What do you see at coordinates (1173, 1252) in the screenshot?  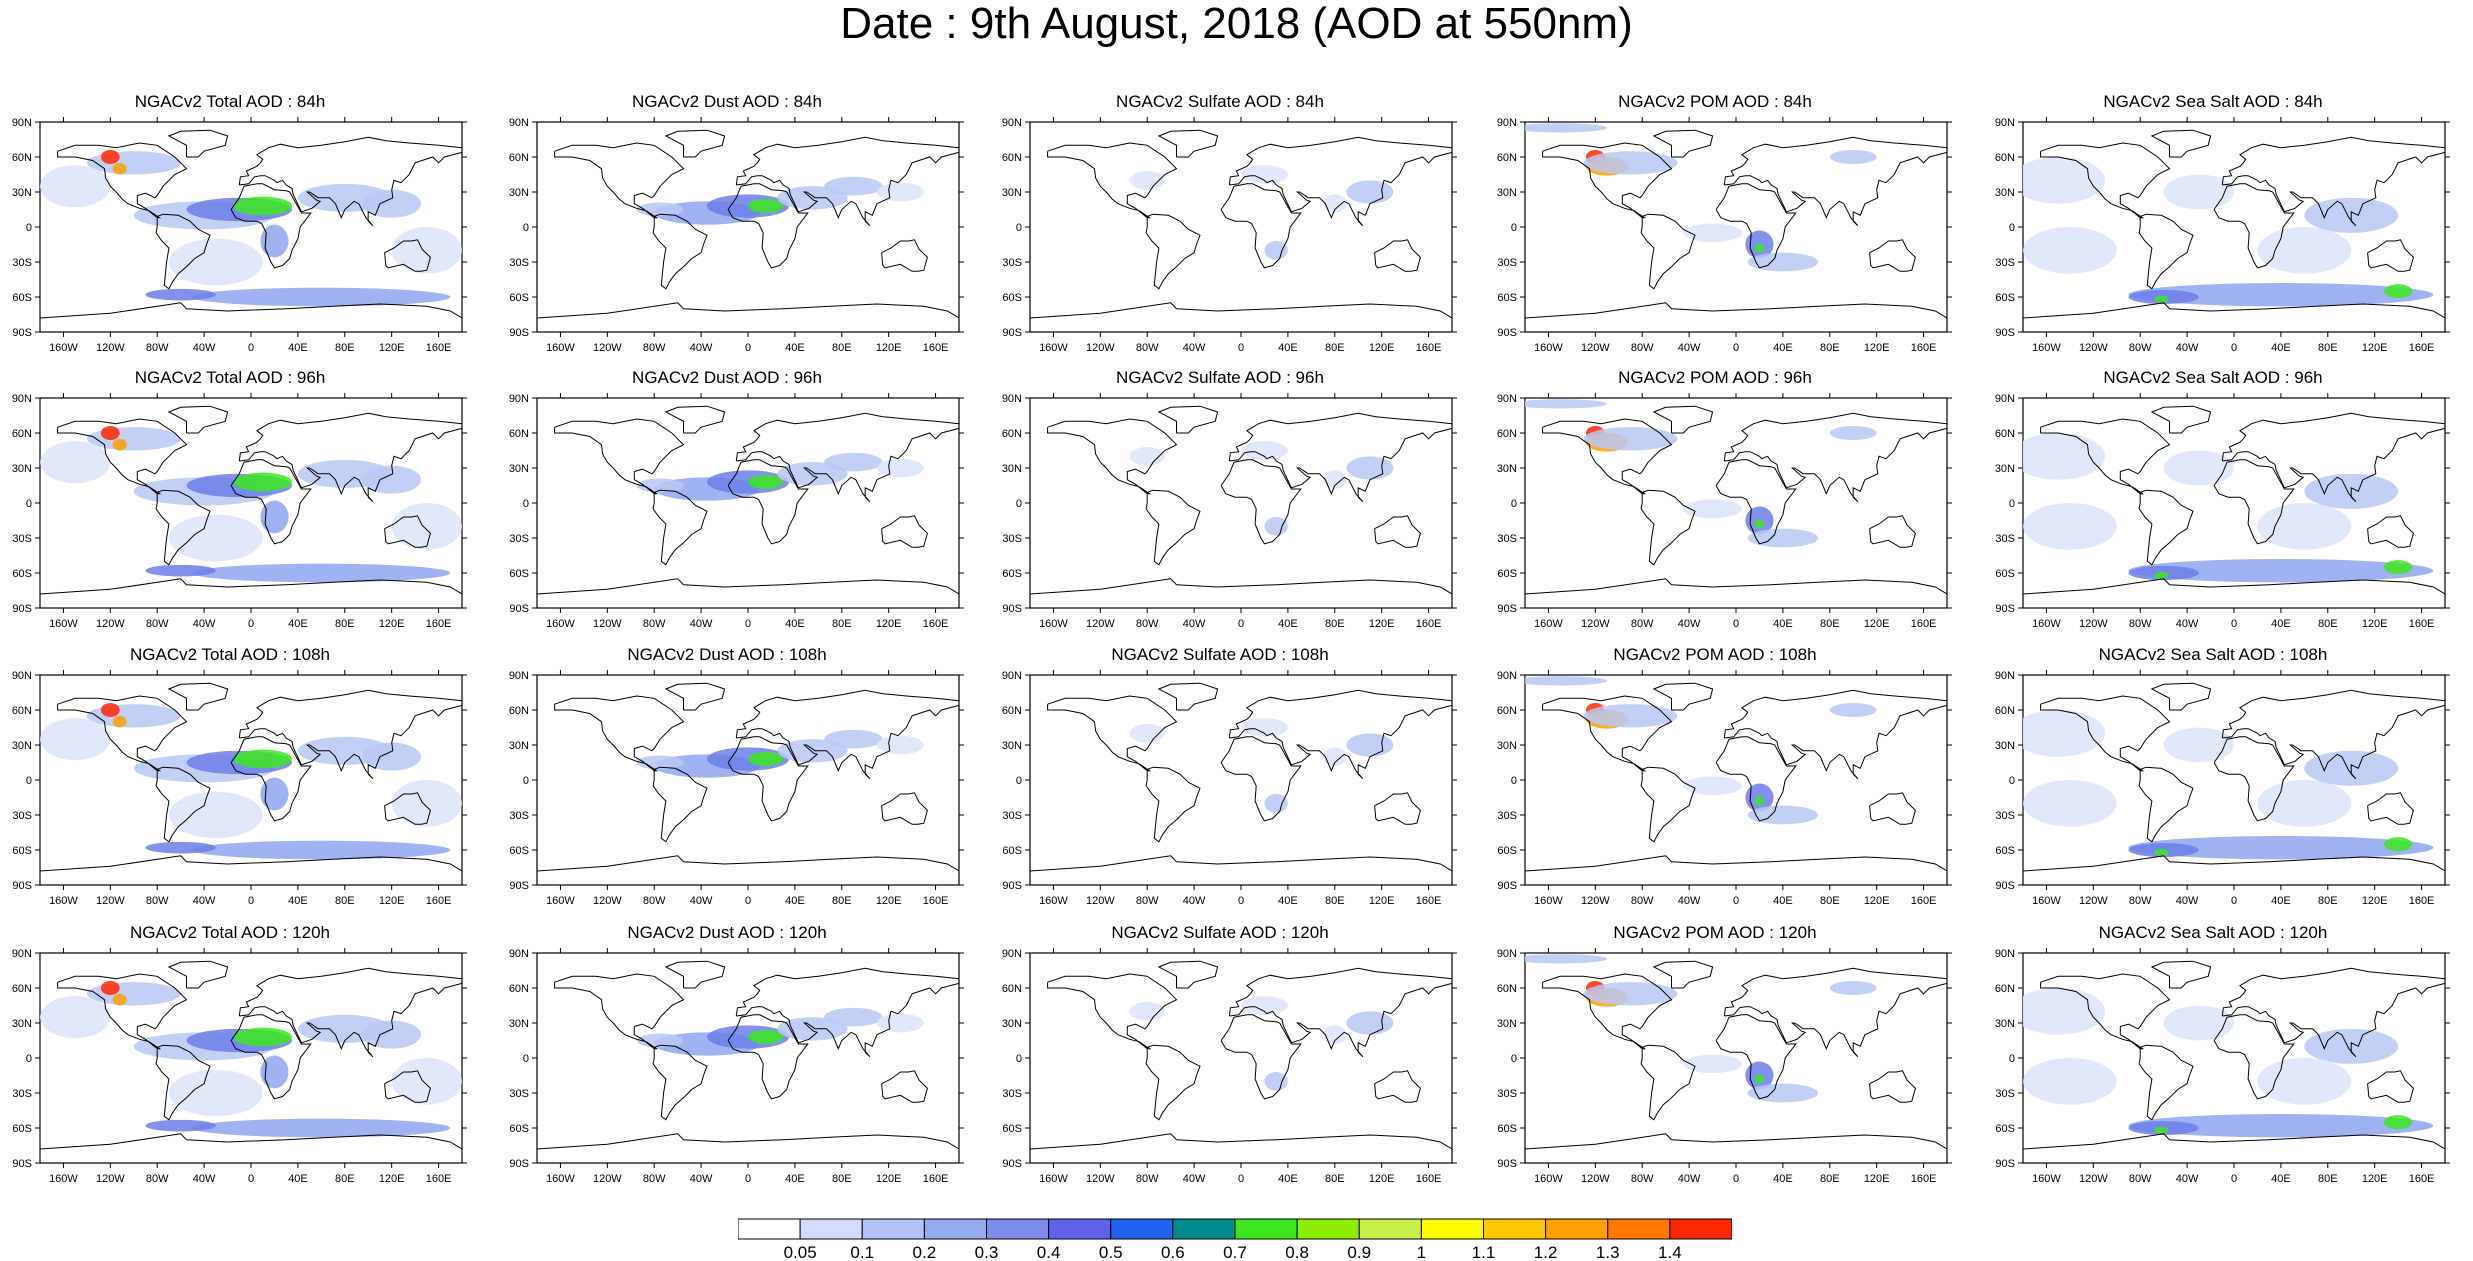 I see `colorbar-label: 0.6` at bounding box center [1173, 1252].